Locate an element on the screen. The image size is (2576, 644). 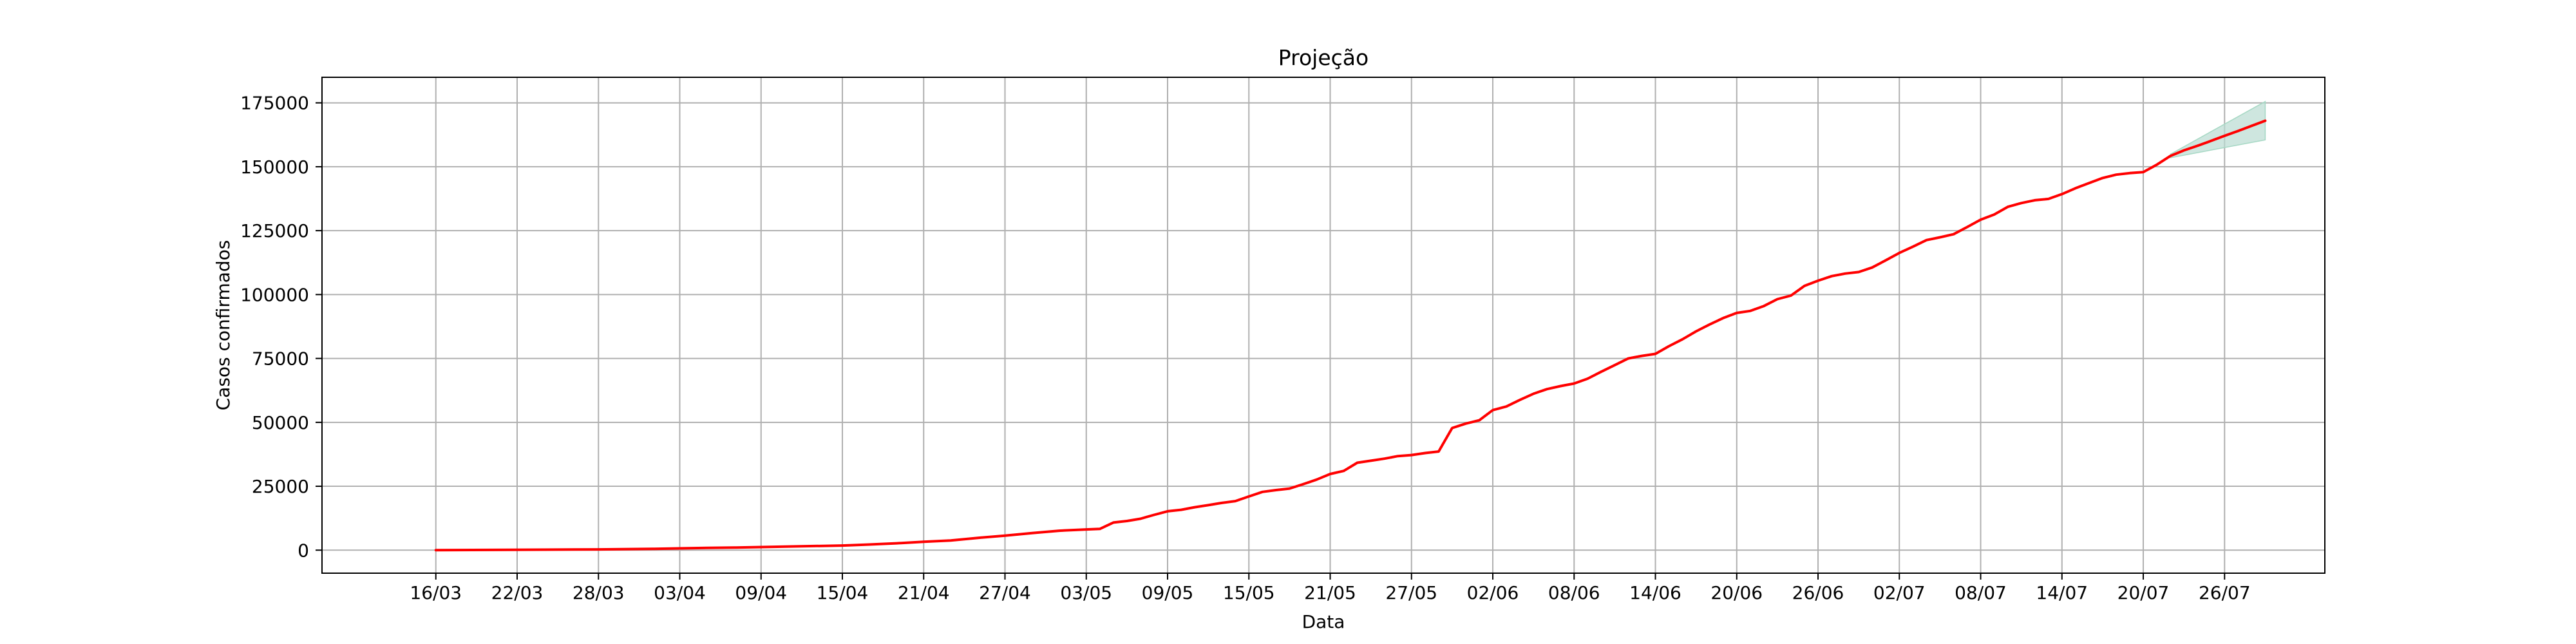
x-tick-label: 26/06 is located at coordinates (1818, 592).